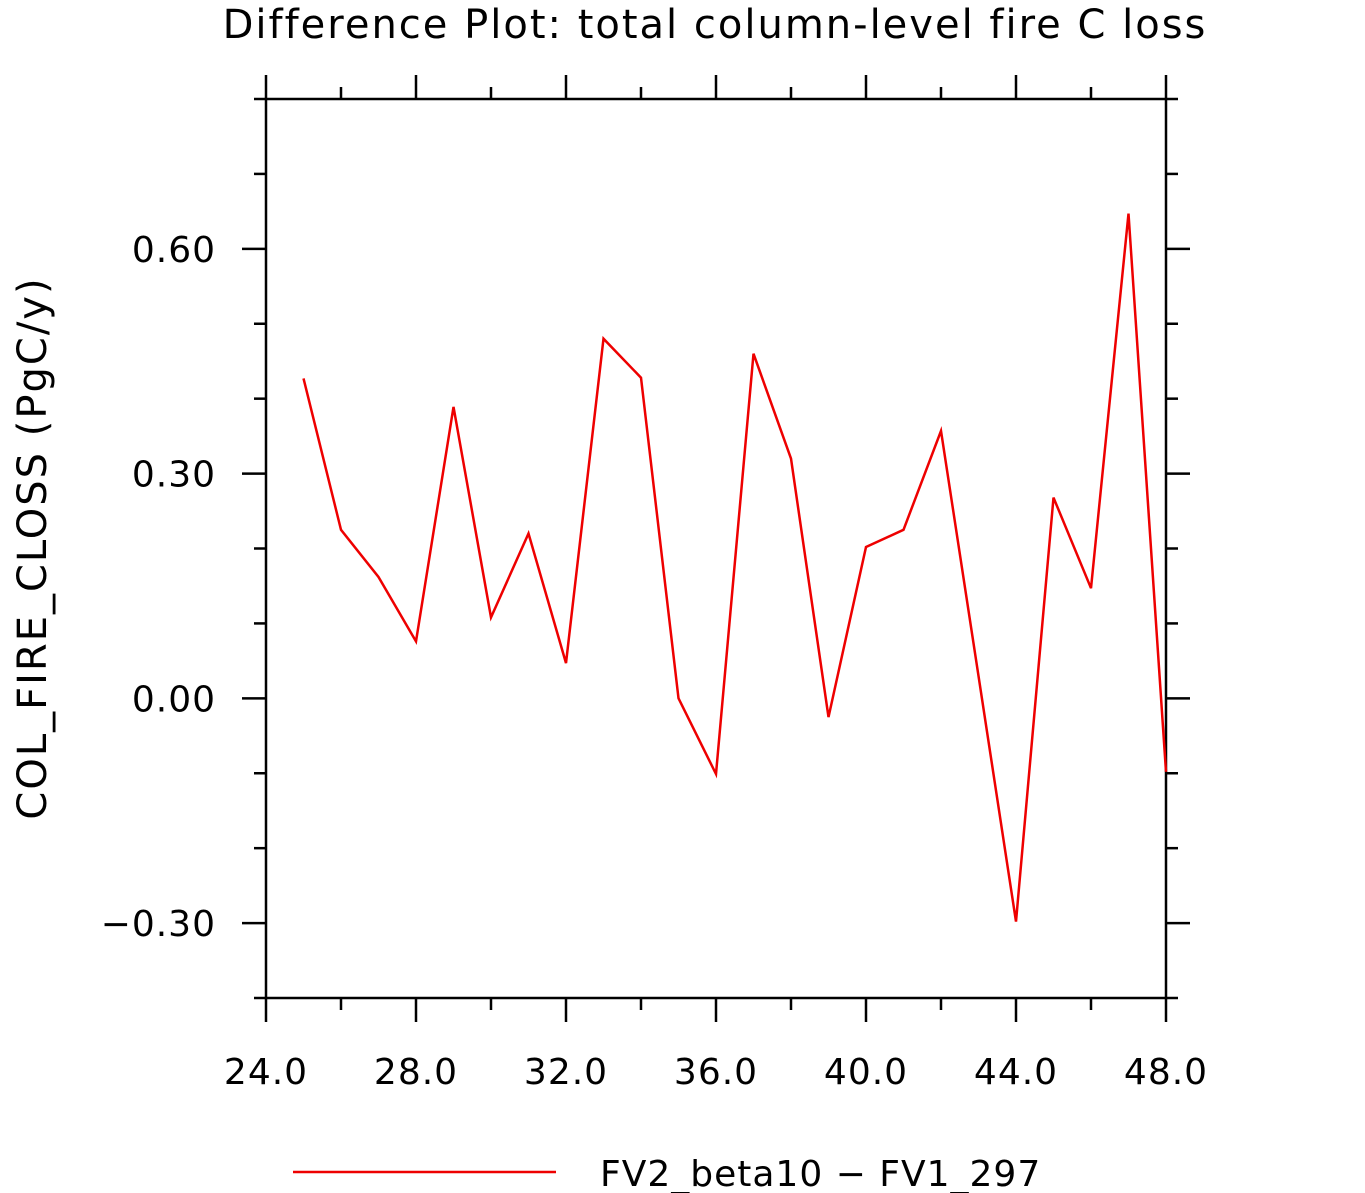 The width and height of the screenshot is (1365, 1193). Describe the element at coordinates (1166, 1072) in the screenshot. I see `x-tick-label: 48.0` at that location.